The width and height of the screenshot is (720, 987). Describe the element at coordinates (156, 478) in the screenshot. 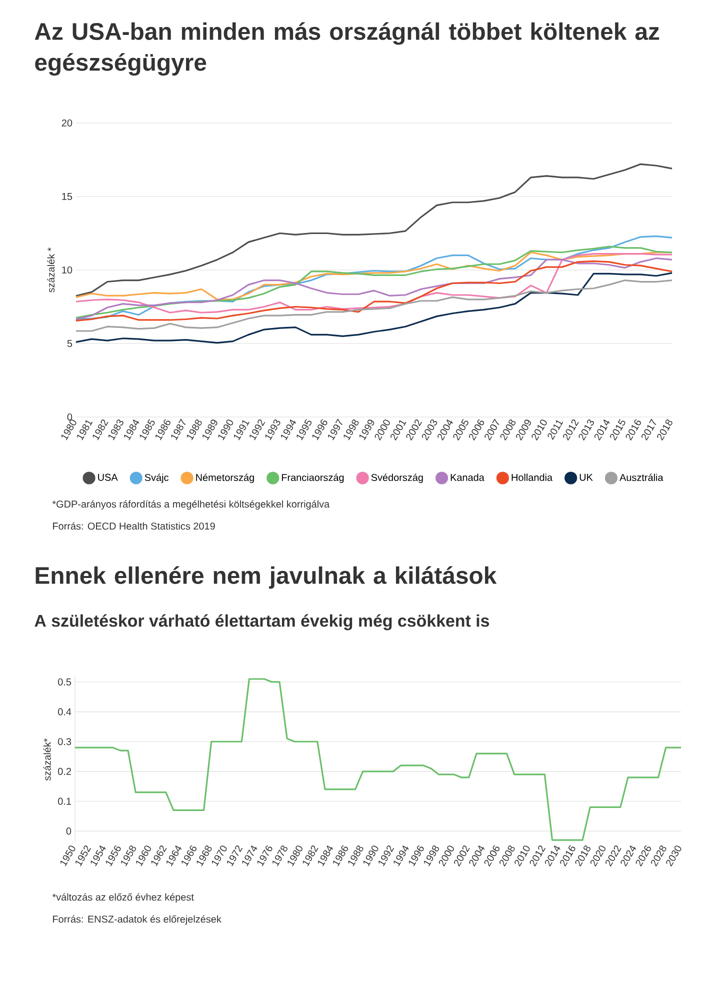

I see `legend-label: Svájc` at that location.